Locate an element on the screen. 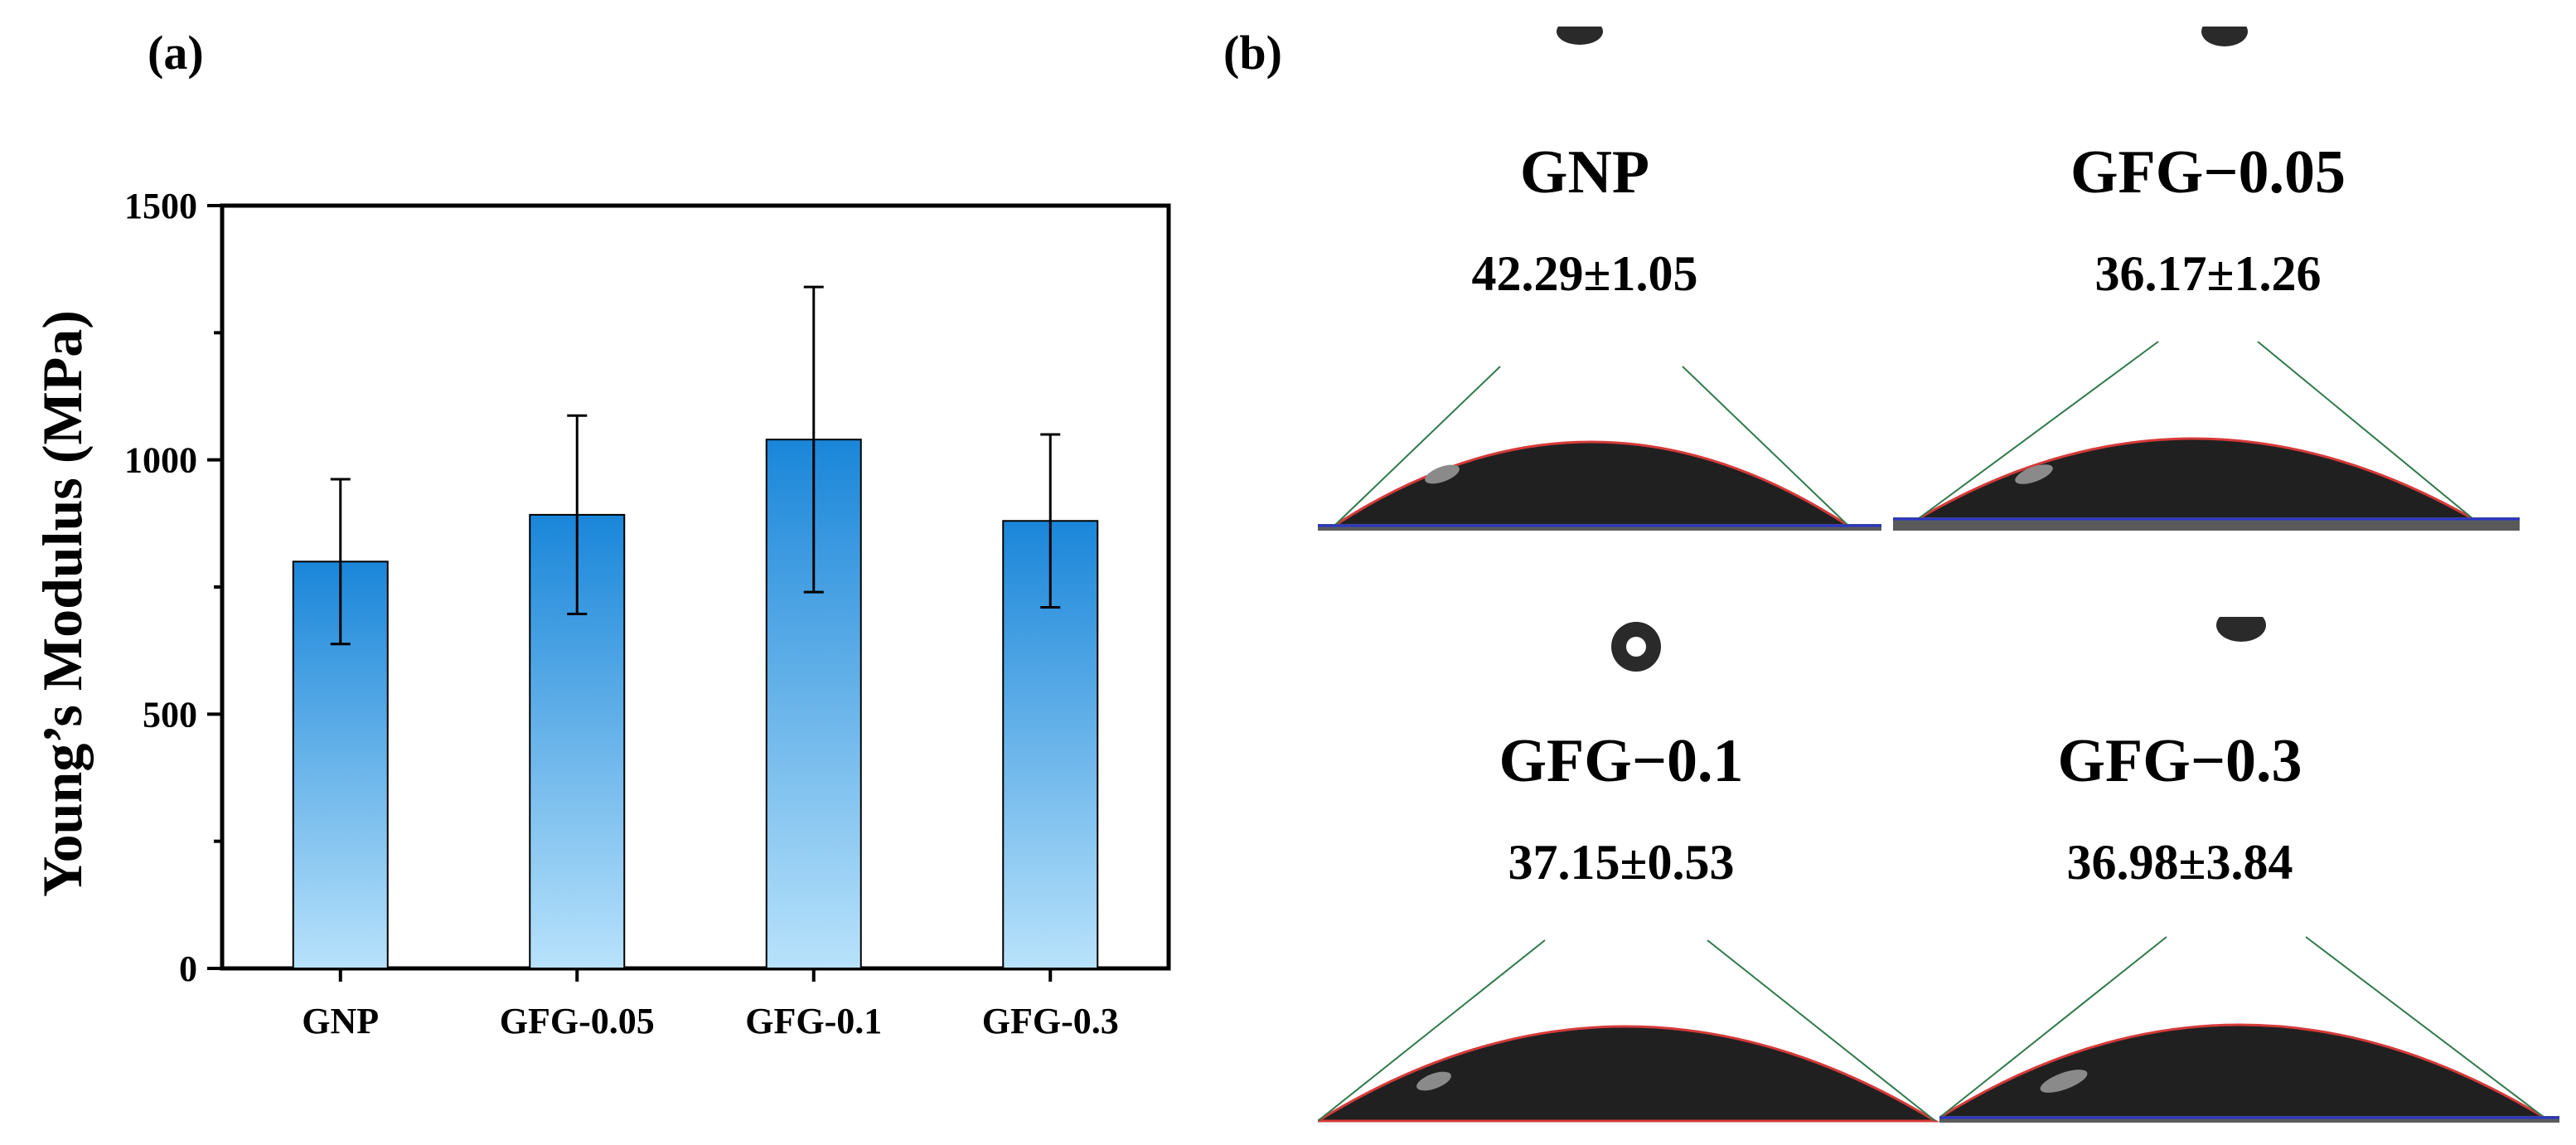  y-axis-title: Young’s Modulus (MPa) is located at coordinates (62, 603).